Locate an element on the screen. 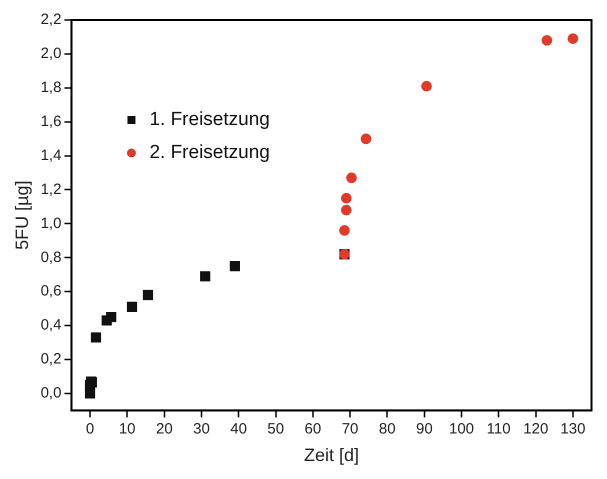  x-tick-label: 50 is located at coordinates (275, 429).